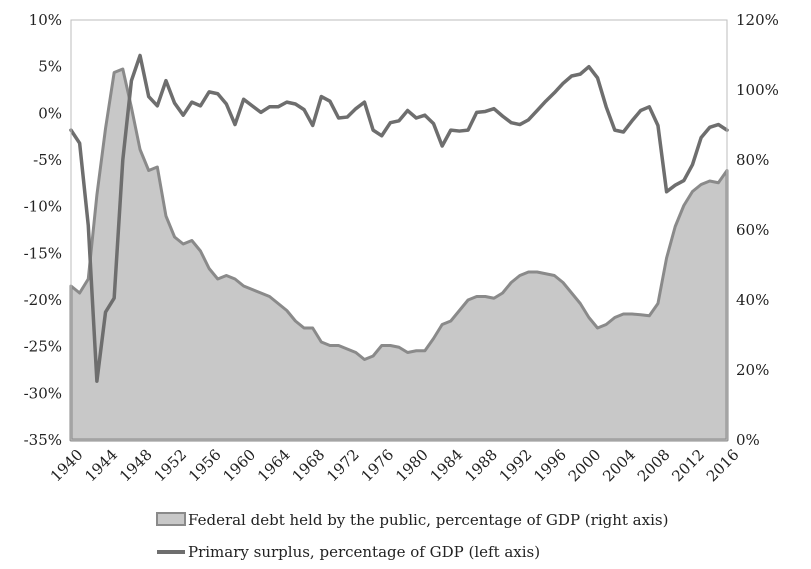  I want to click on x-tick-label: 2008, so click(654, 466).